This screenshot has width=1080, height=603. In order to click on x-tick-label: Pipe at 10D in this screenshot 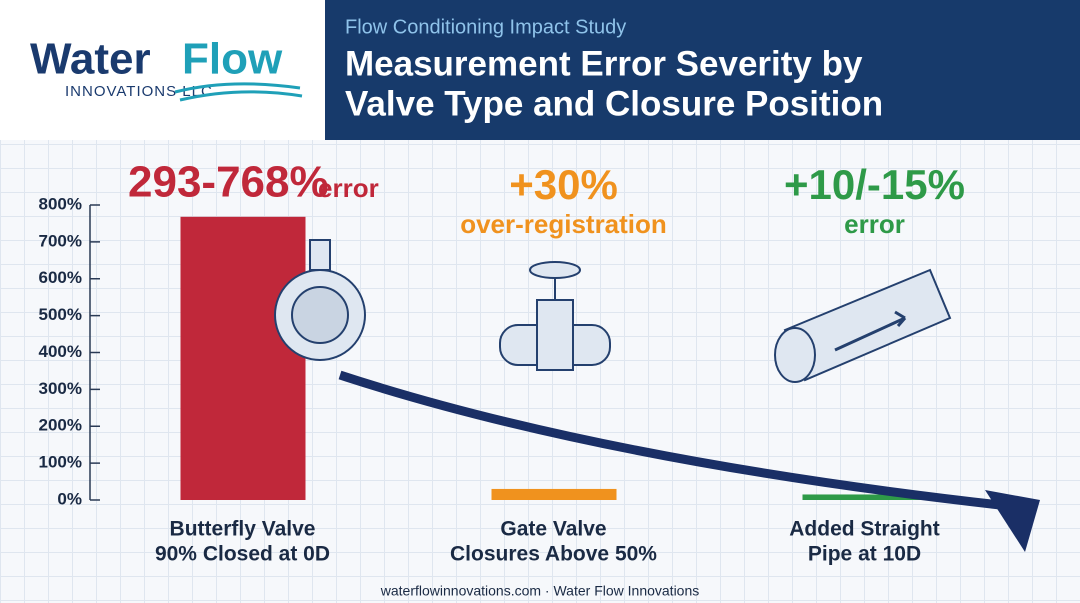, I will do `click(864, 554)`.